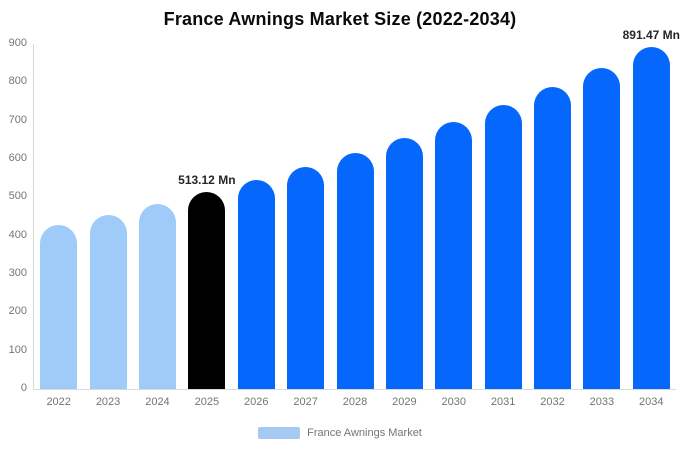  What do you see at coordinates (23, 388) in the screenshot?
I see `y-tick-0: 0` at bounding box center [23, 388].